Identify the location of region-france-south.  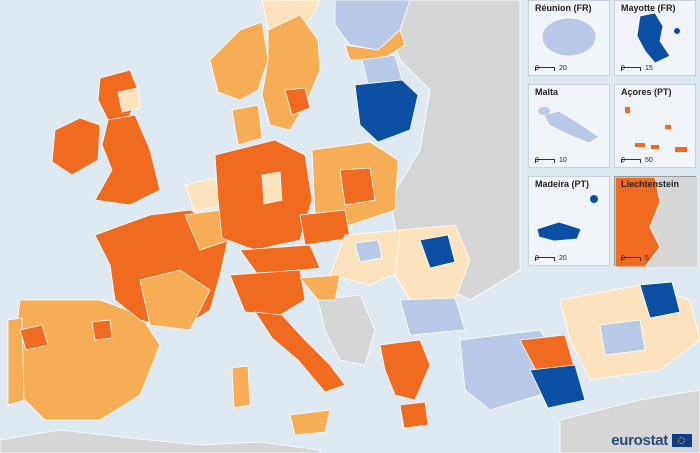
(175, 300).